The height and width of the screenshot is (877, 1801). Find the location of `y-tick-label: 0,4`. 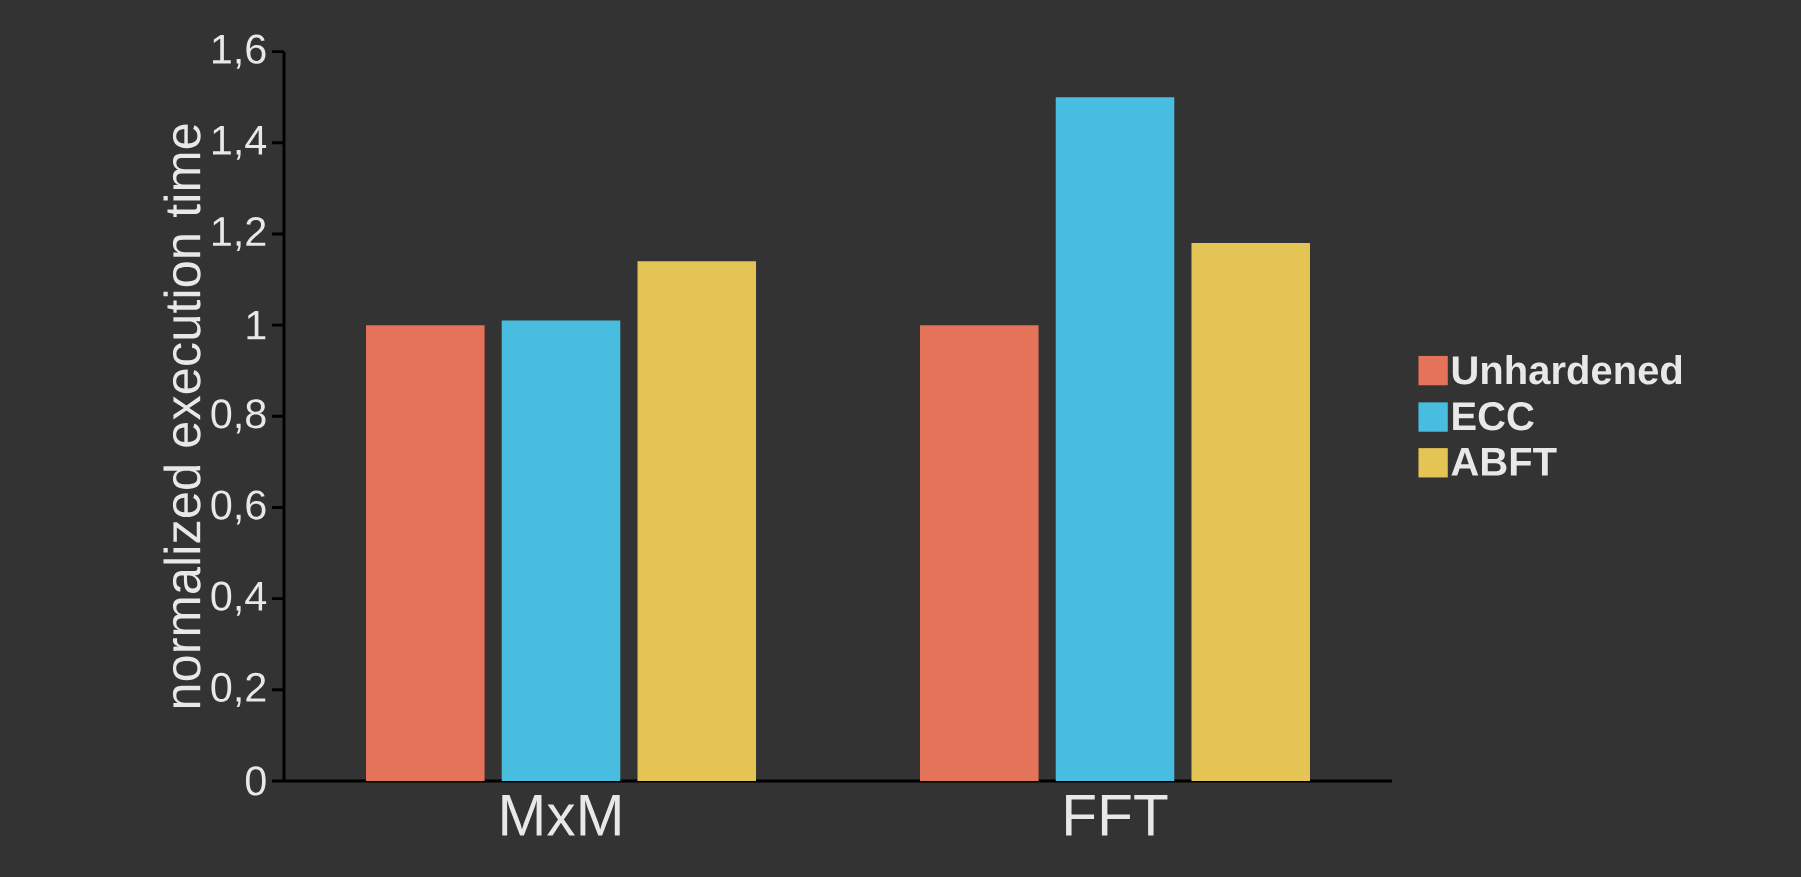

y-tick-label: 0,4 is located at coordinates (239, 598).